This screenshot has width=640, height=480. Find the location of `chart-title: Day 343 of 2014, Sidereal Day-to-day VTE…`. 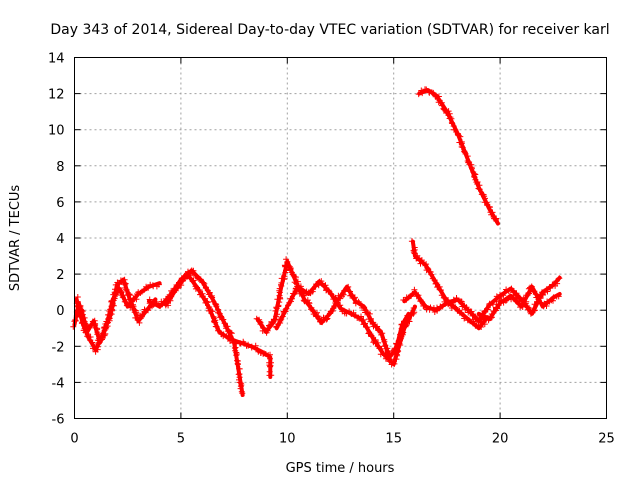

chart-title: Day 343 of 2014, Sidereal Day-to-day VTE… is located at coordinates (329, 30).